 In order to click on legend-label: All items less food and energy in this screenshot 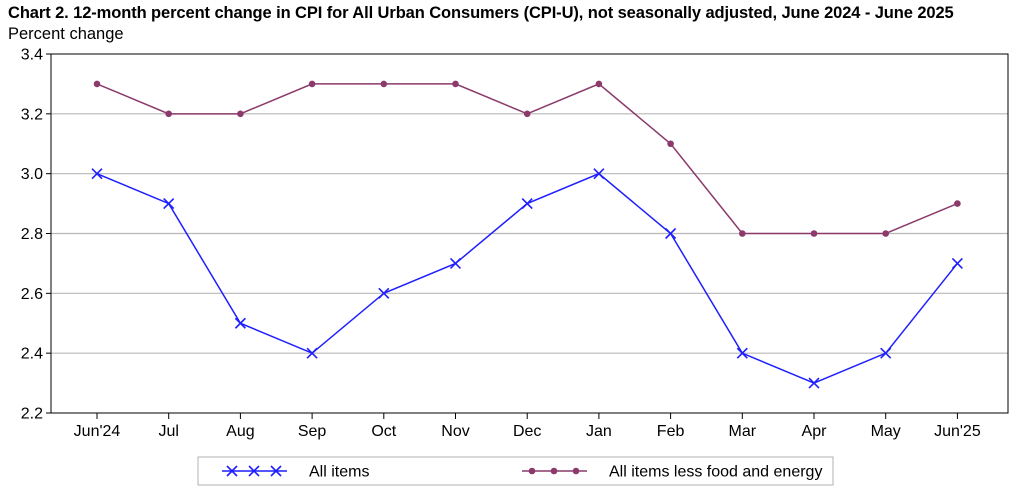, I will do `click(715, 472)`.